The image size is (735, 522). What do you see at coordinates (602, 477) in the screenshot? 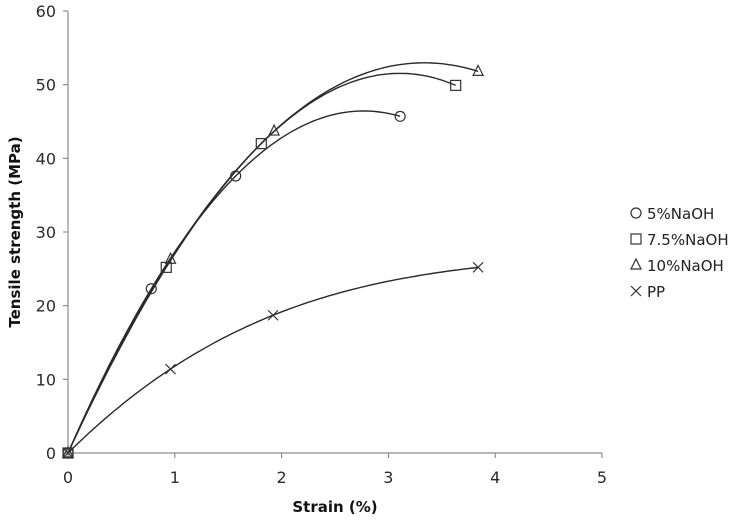
I see `x-tick-label: 5` at bounding box center [602, 477].